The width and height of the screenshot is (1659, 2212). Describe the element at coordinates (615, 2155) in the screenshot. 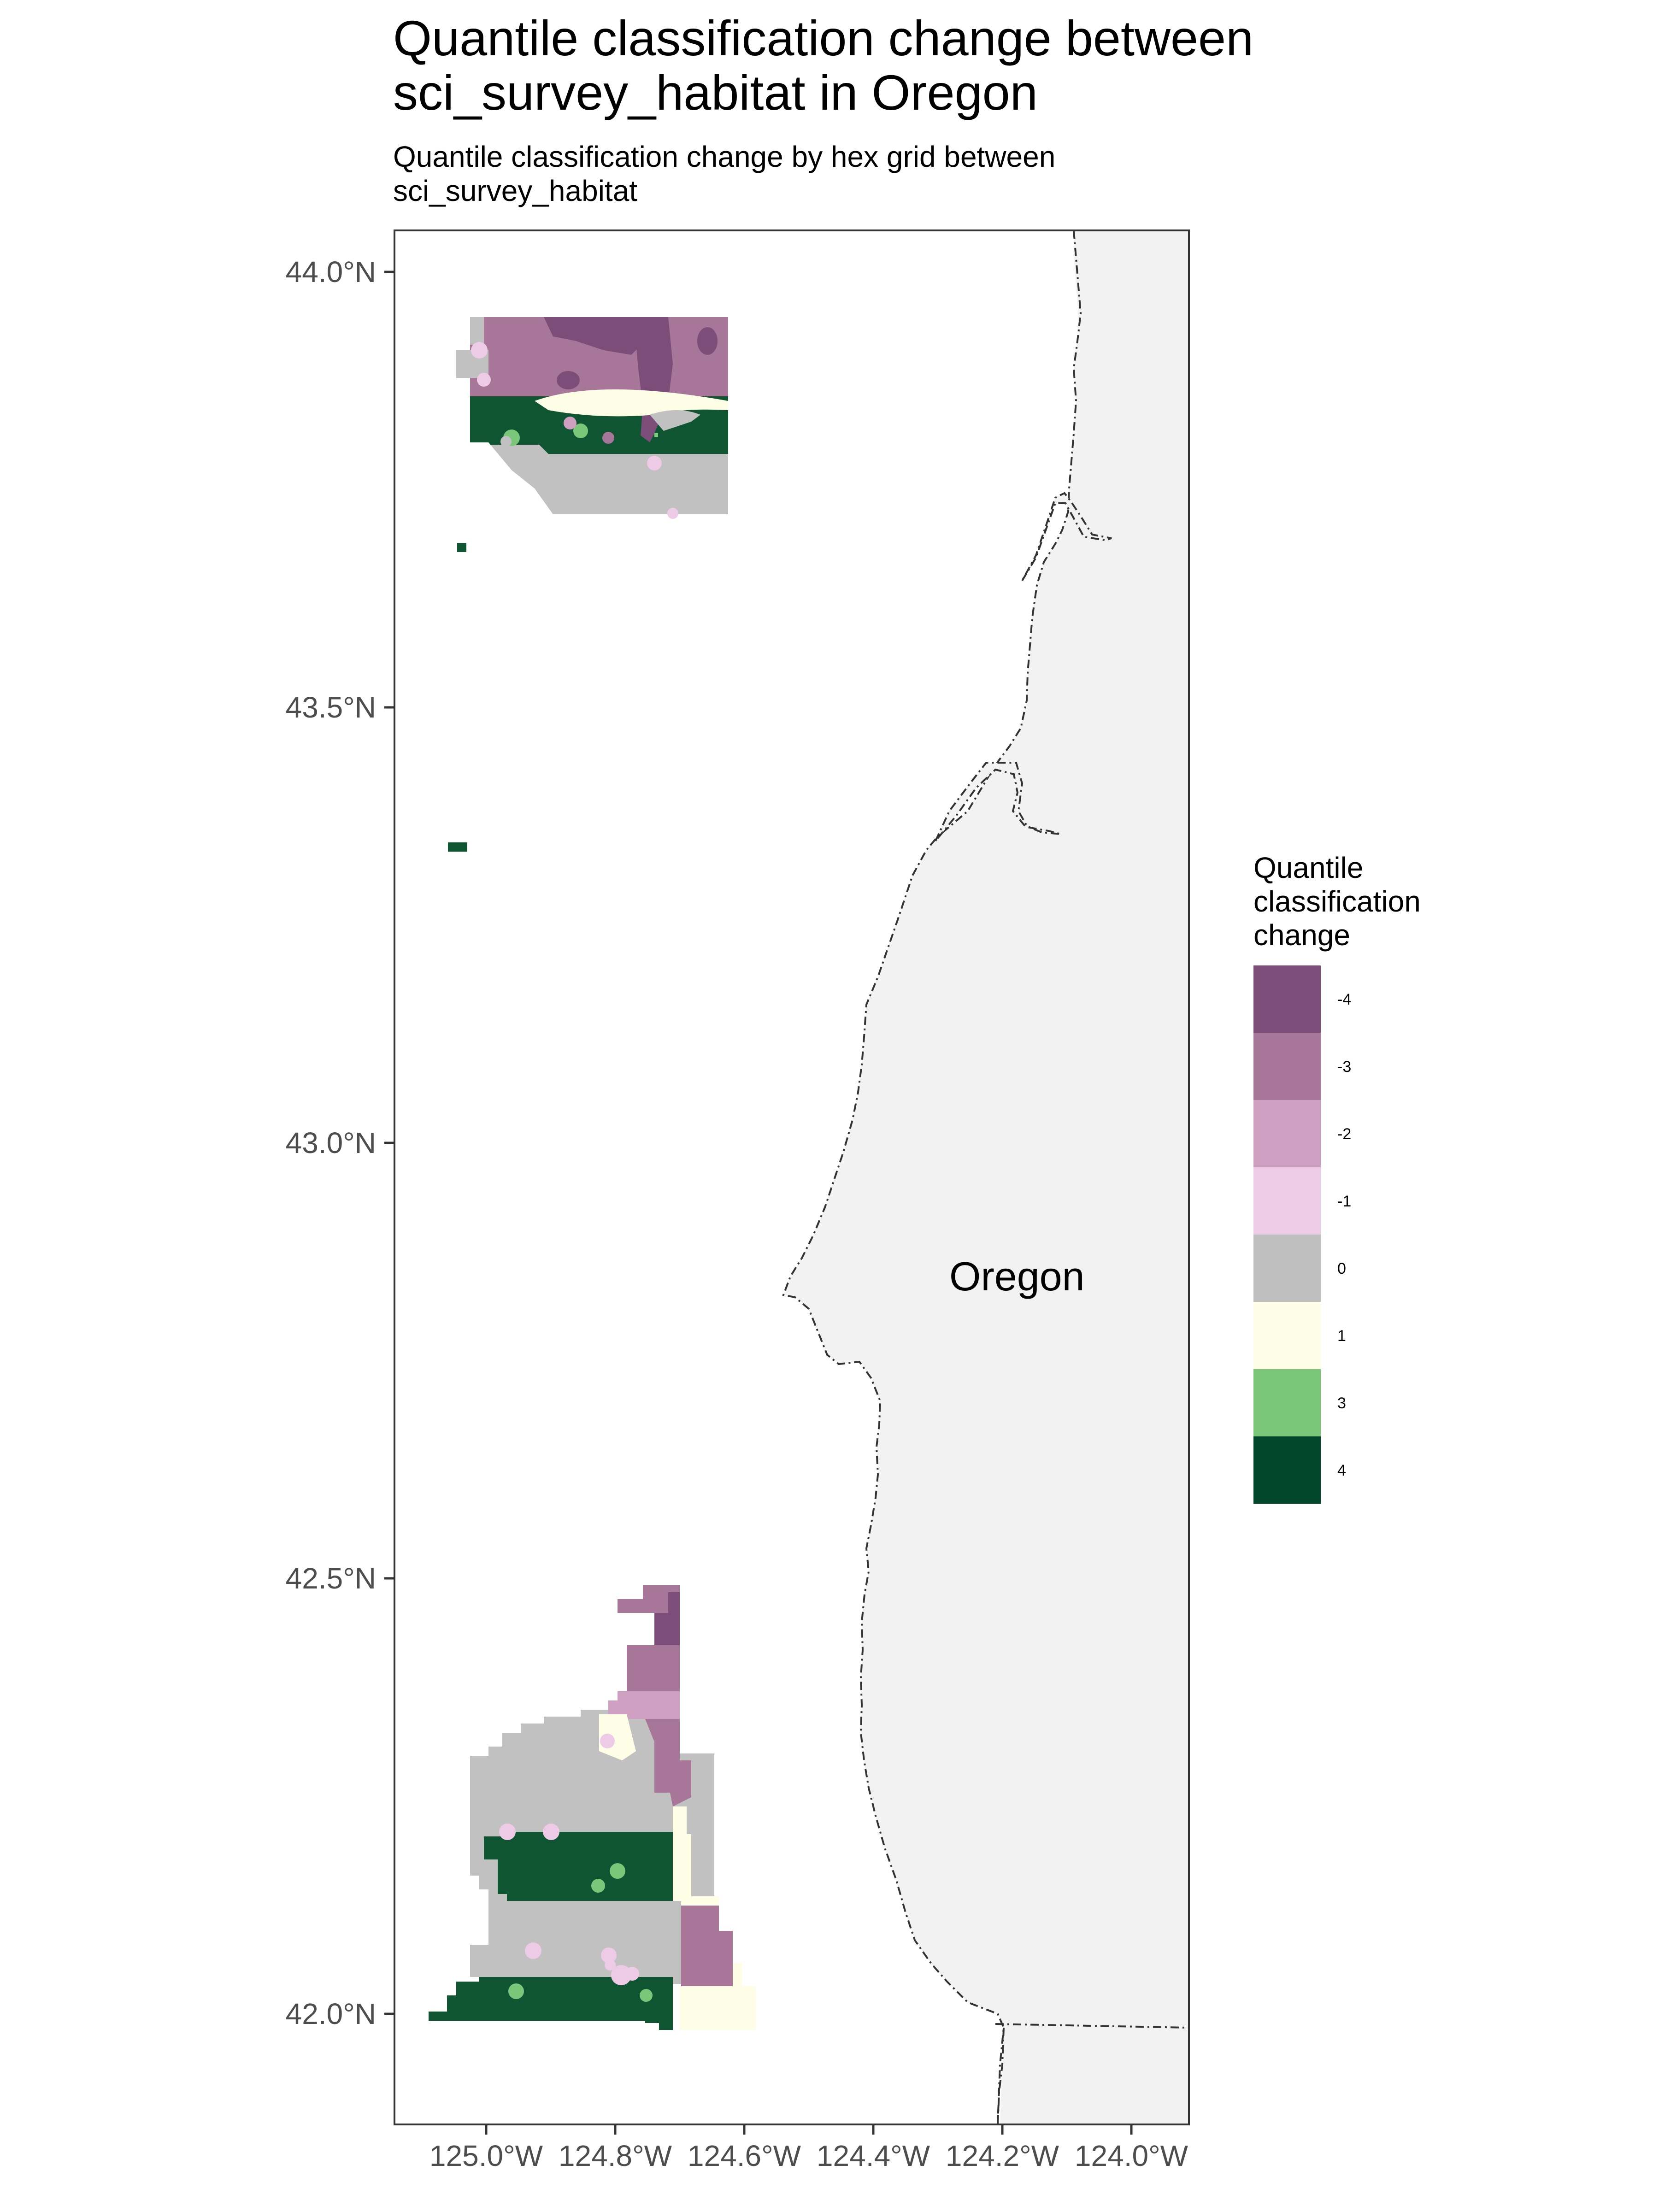

I see `x-tick-label: 124.8°W` at that location.